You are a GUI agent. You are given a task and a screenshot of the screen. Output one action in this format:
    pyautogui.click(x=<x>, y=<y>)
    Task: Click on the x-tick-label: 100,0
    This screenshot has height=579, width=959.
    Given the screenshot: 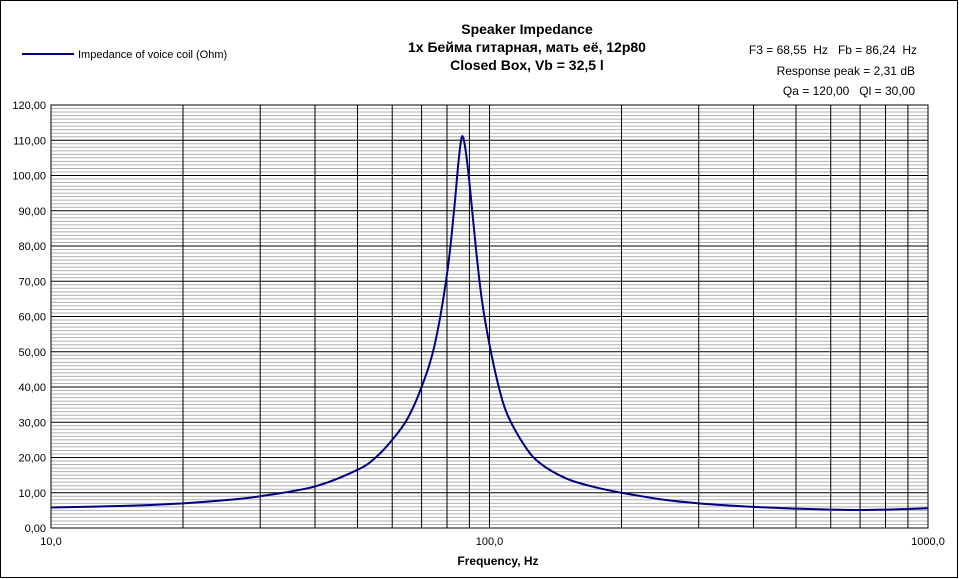 What is the action you would take?
    pyautogui.click(x=490, y=542)
    